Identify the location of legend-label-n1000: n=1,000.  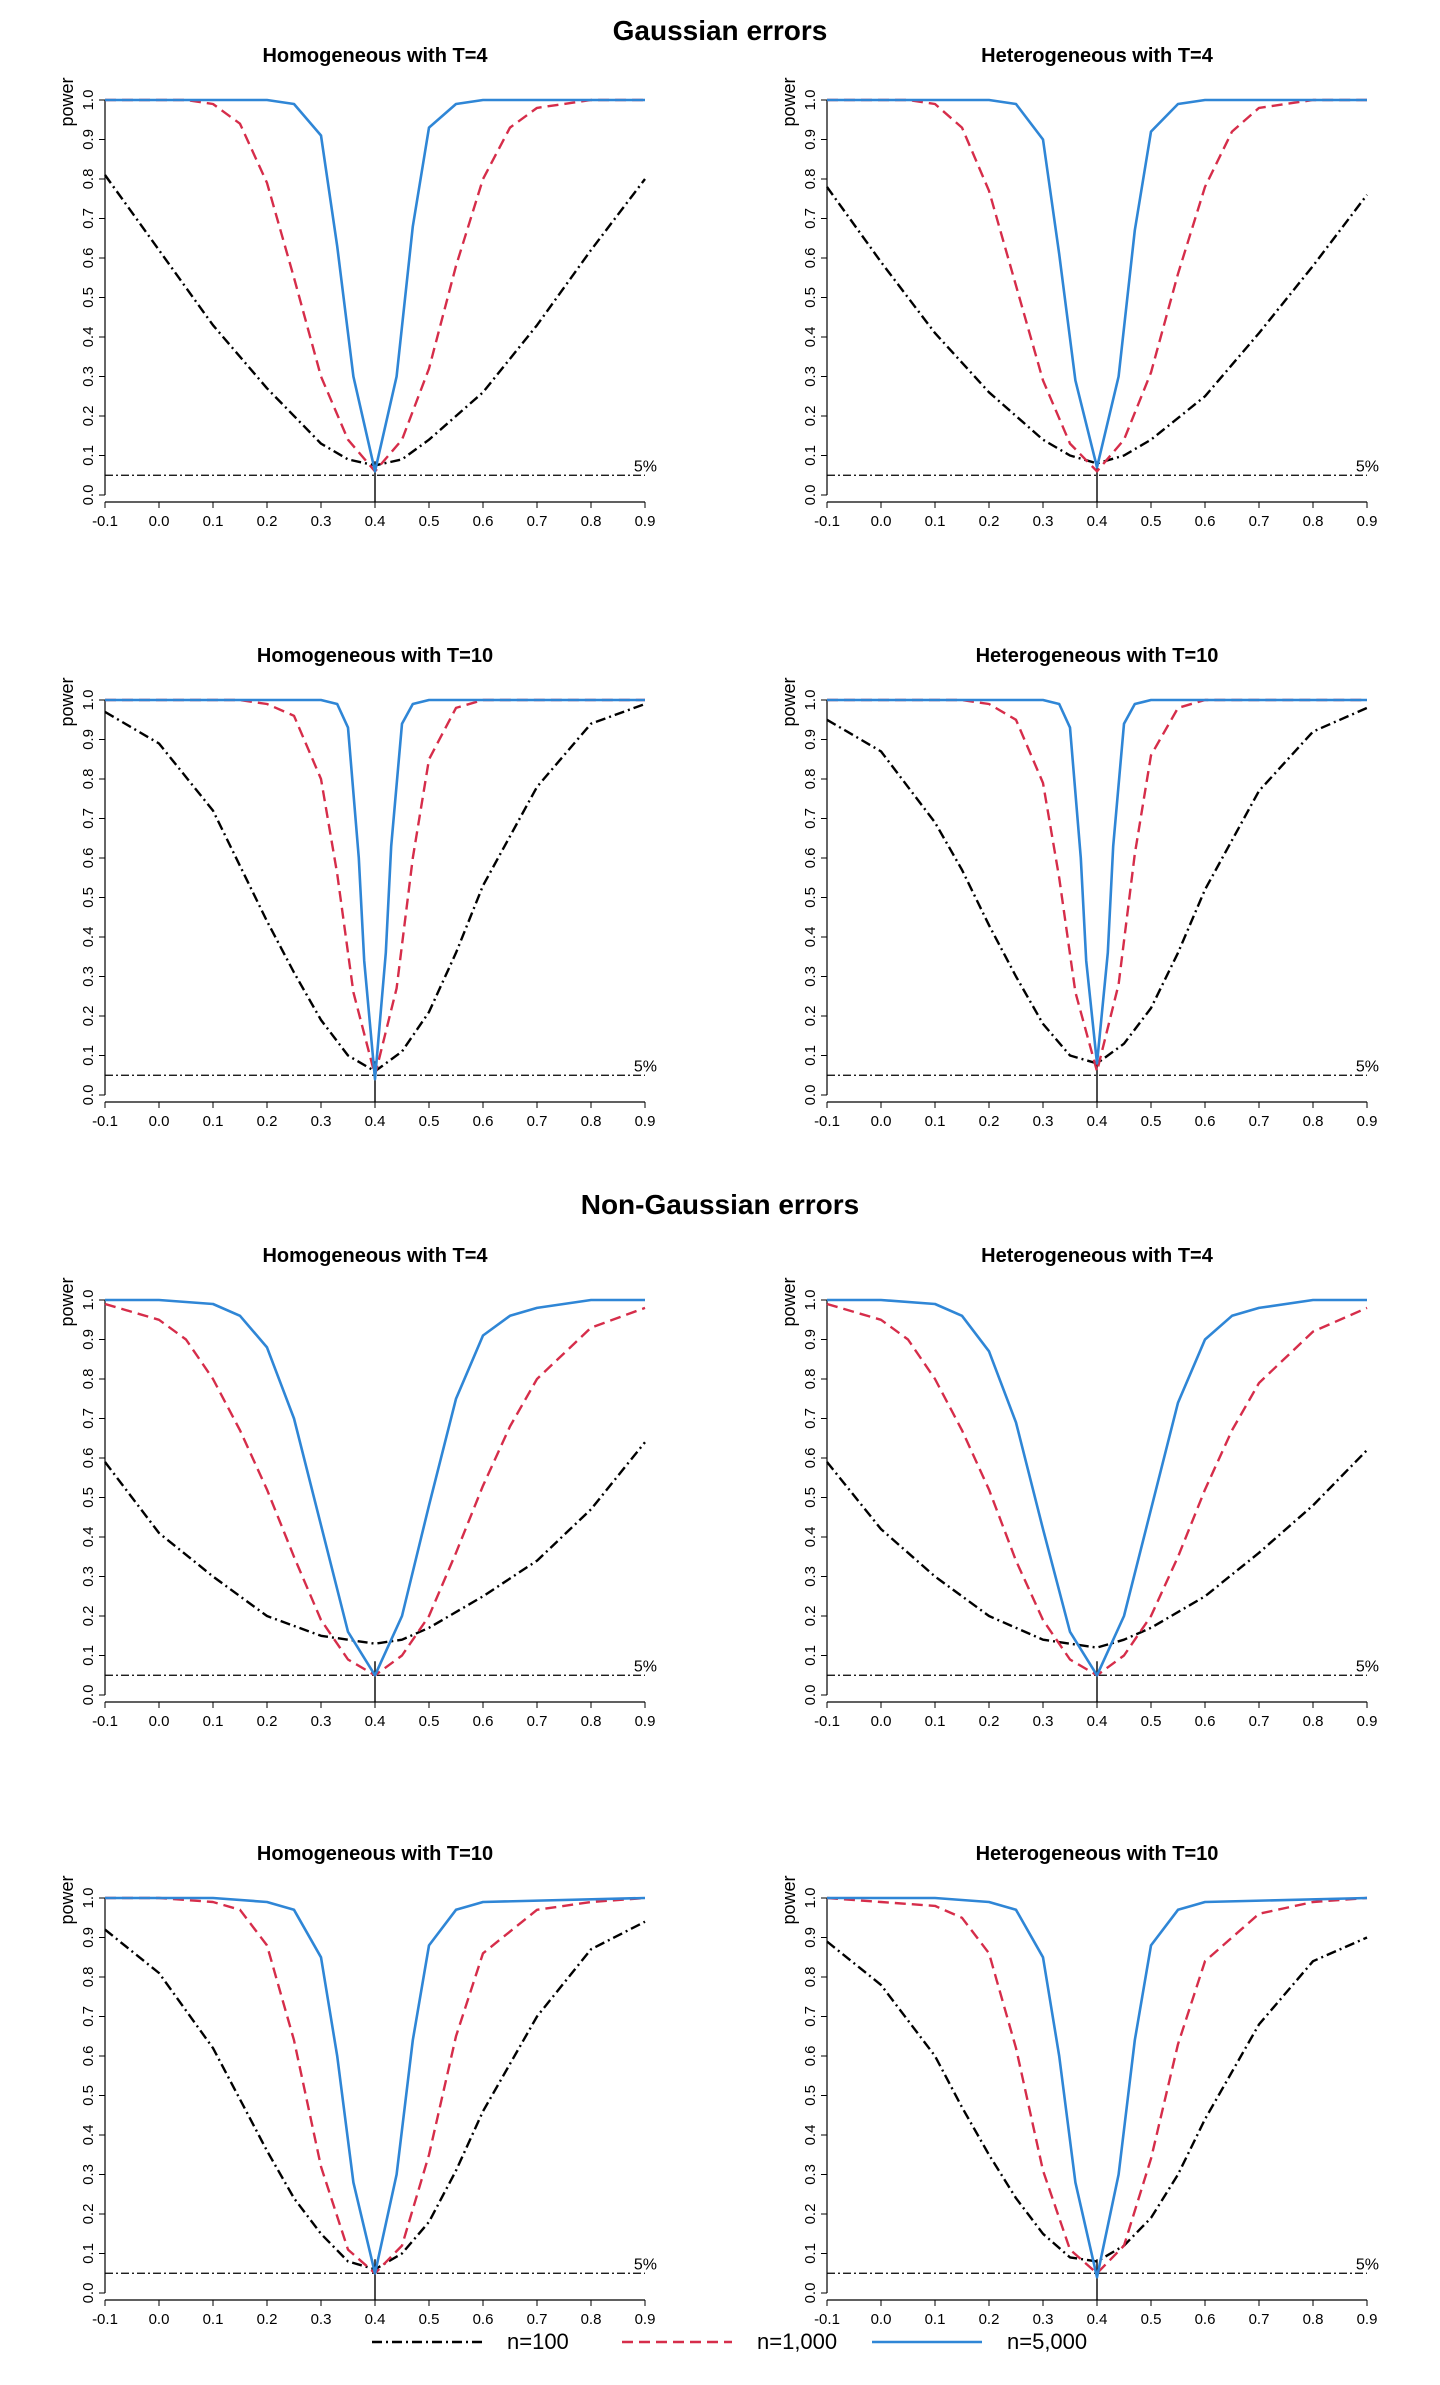
(797, 2341).